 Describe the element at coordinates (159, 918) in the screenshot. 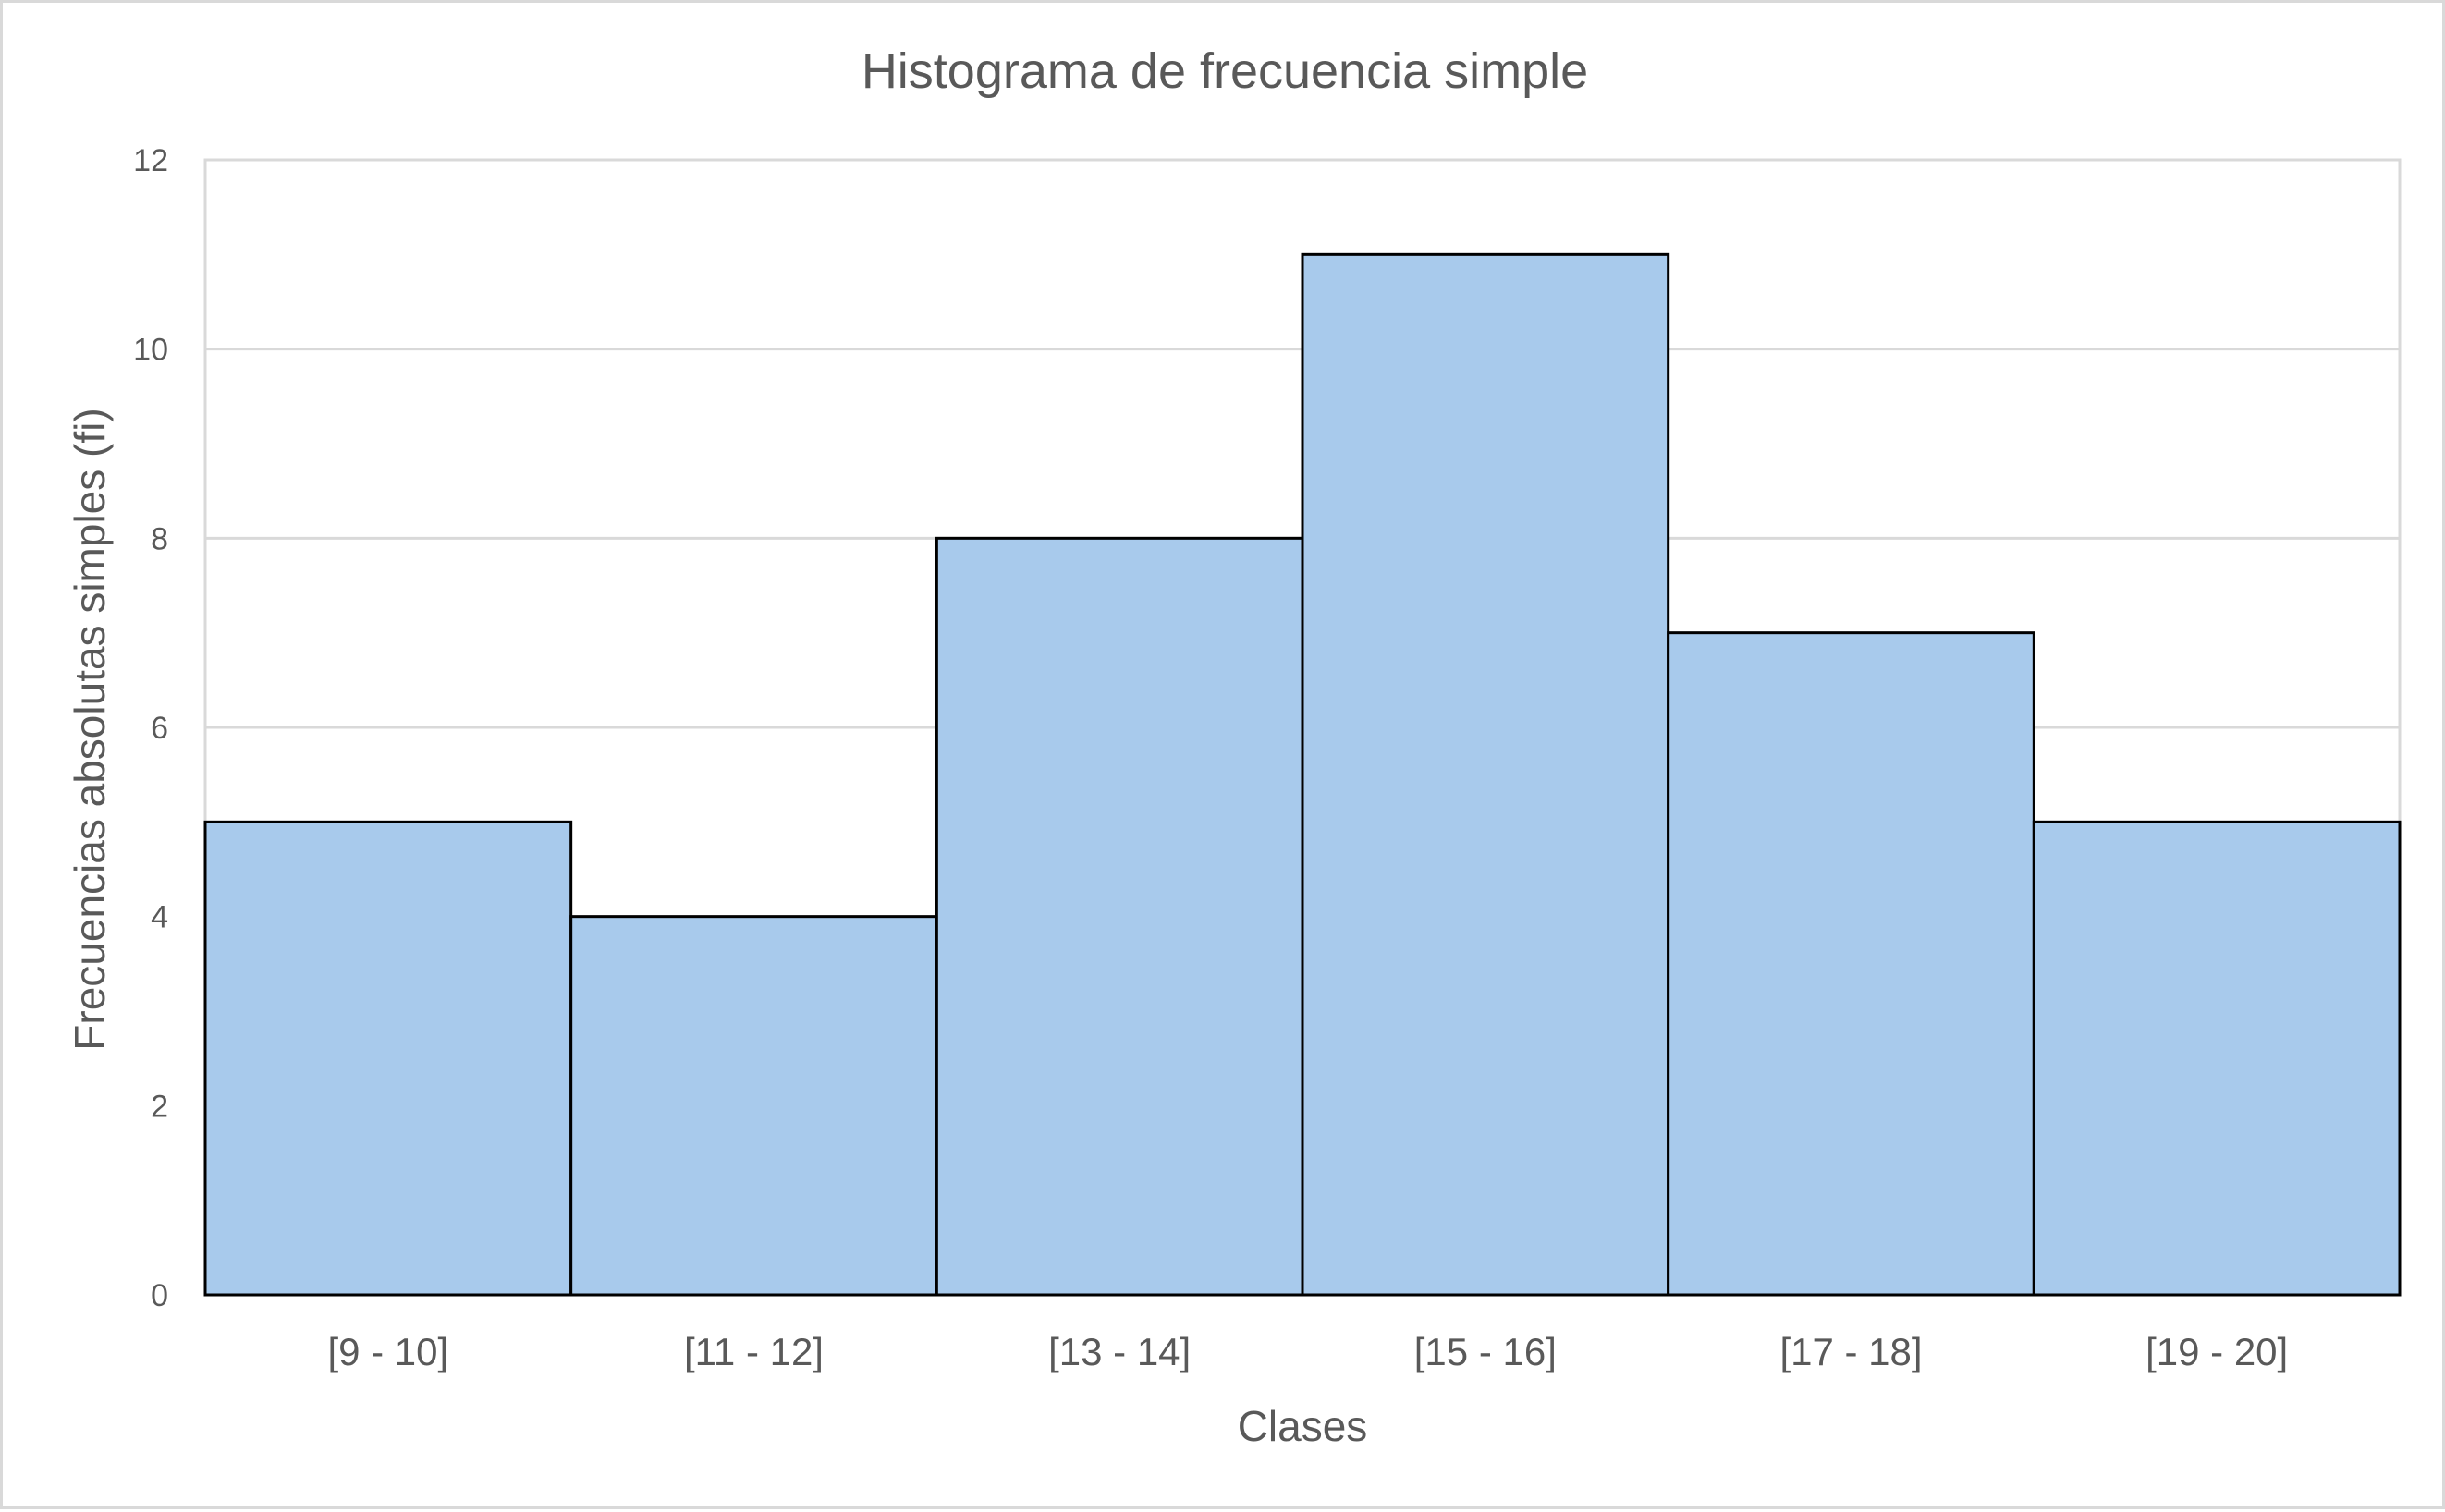

I see `y-tick-label: 4` at that location.